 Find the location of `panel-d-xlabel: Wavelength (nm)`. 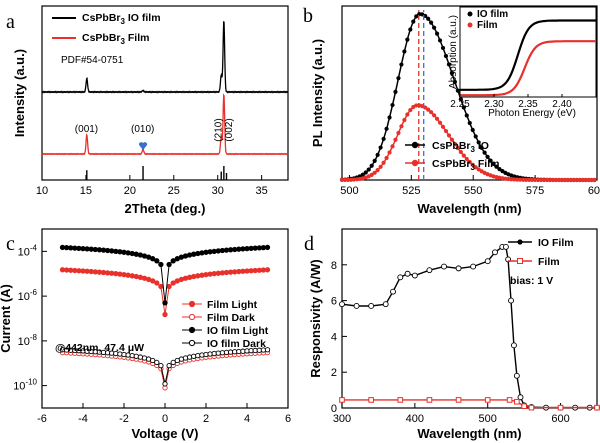

panel-d-xlabel: Wavelength (nm) is located at coordinates (469, 433).